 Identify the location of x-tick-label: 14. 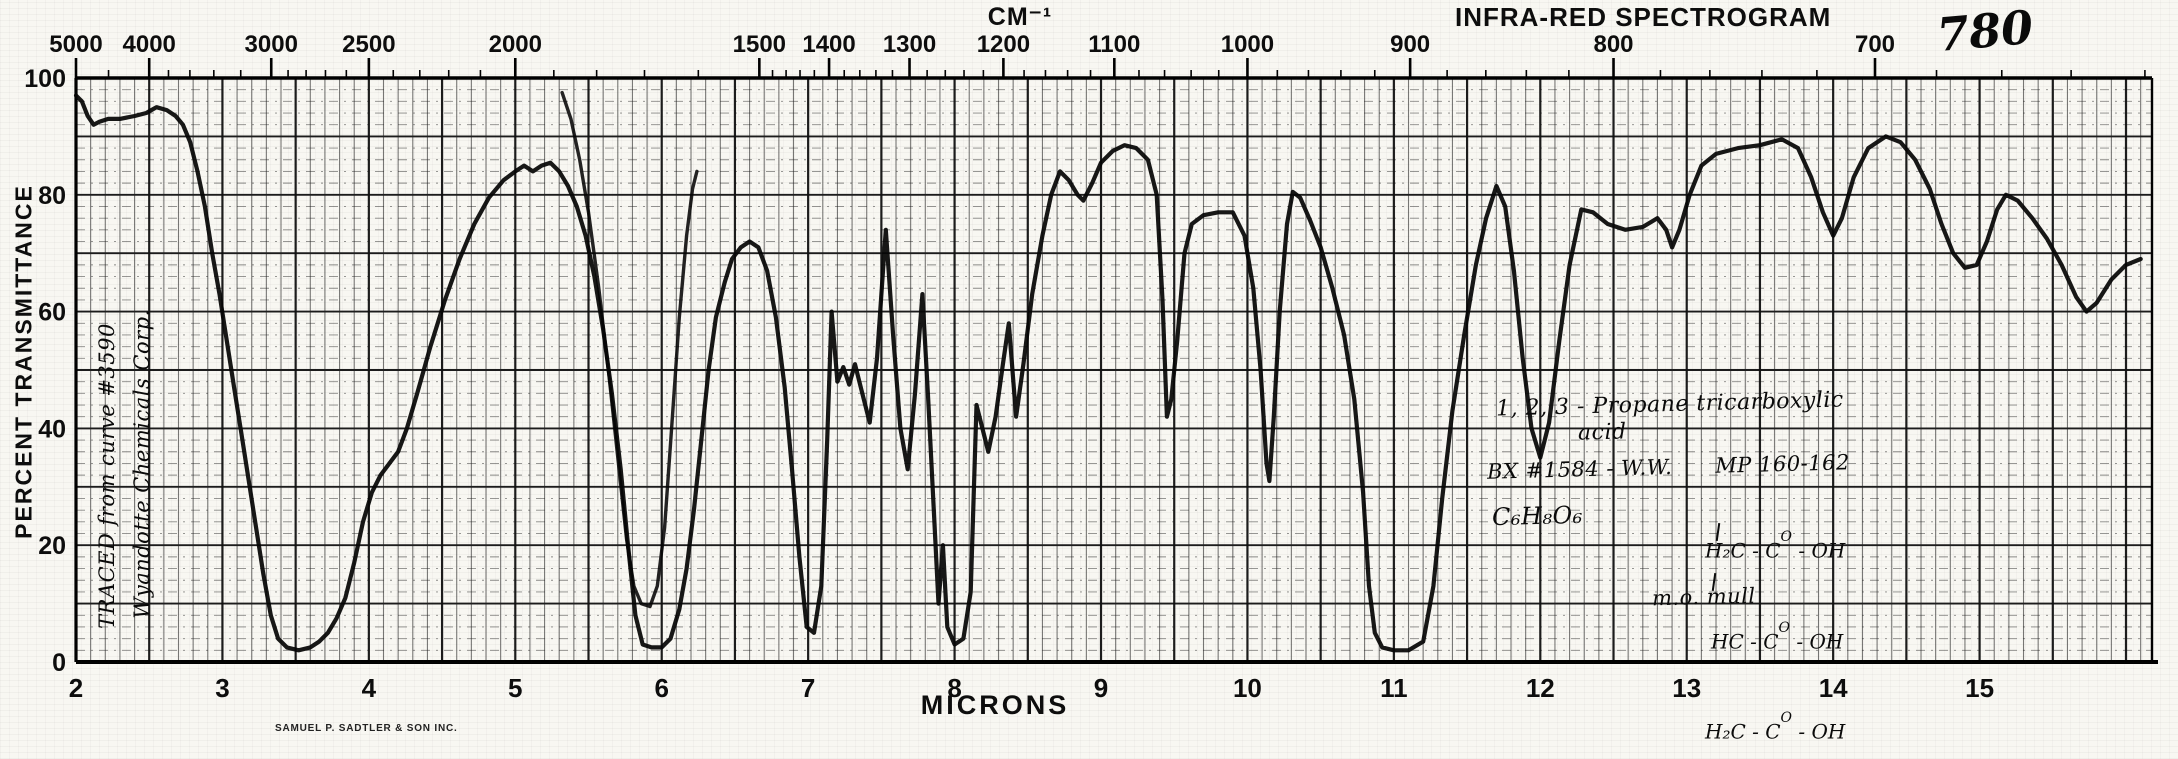
(1833, 688).